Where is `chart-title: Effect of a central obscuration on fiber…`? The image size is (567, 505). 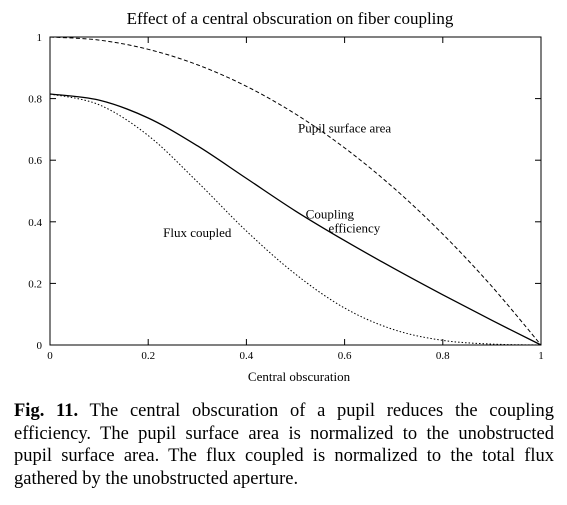 chart-title: Effect of a central obscuration on fiber… is located at coordinates (290, 18).